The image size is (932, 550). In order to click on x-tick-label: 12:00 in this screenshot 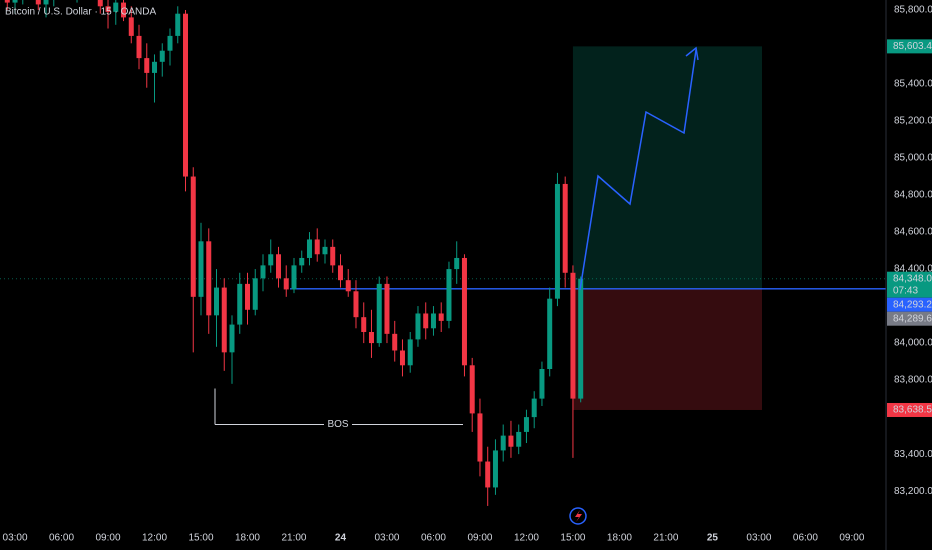, I will do `click(154, 538)`.